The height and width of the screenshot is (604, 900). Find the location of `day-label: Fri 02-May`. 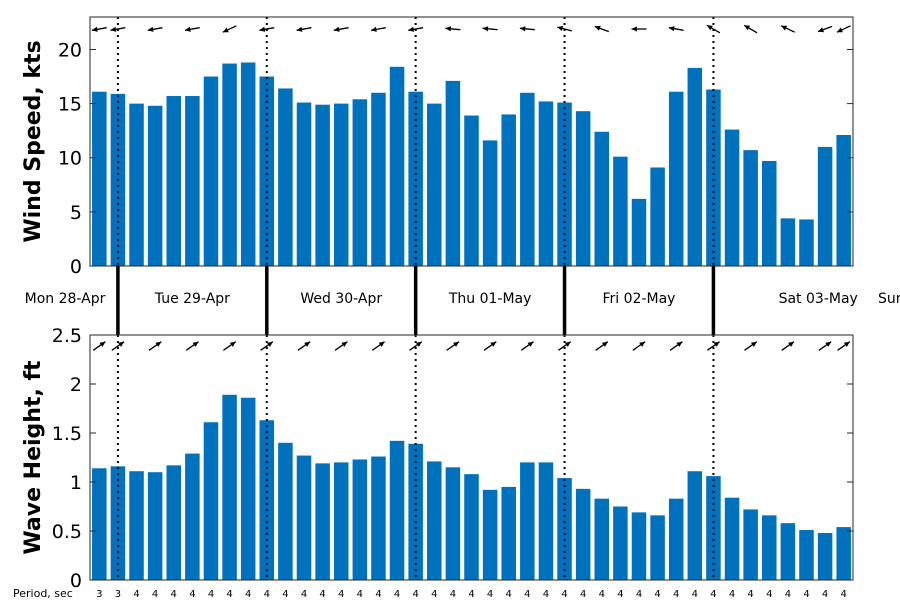

day-label: Fri 02-May is located at coordinates (639, 299).